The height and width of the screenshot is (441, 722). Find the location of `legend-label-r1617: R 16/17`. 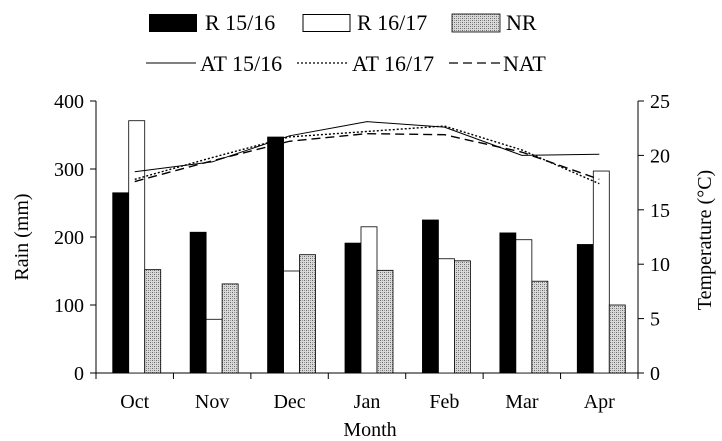

legend-label-r1617: R 16/17 is located at coordinates (392, 22).